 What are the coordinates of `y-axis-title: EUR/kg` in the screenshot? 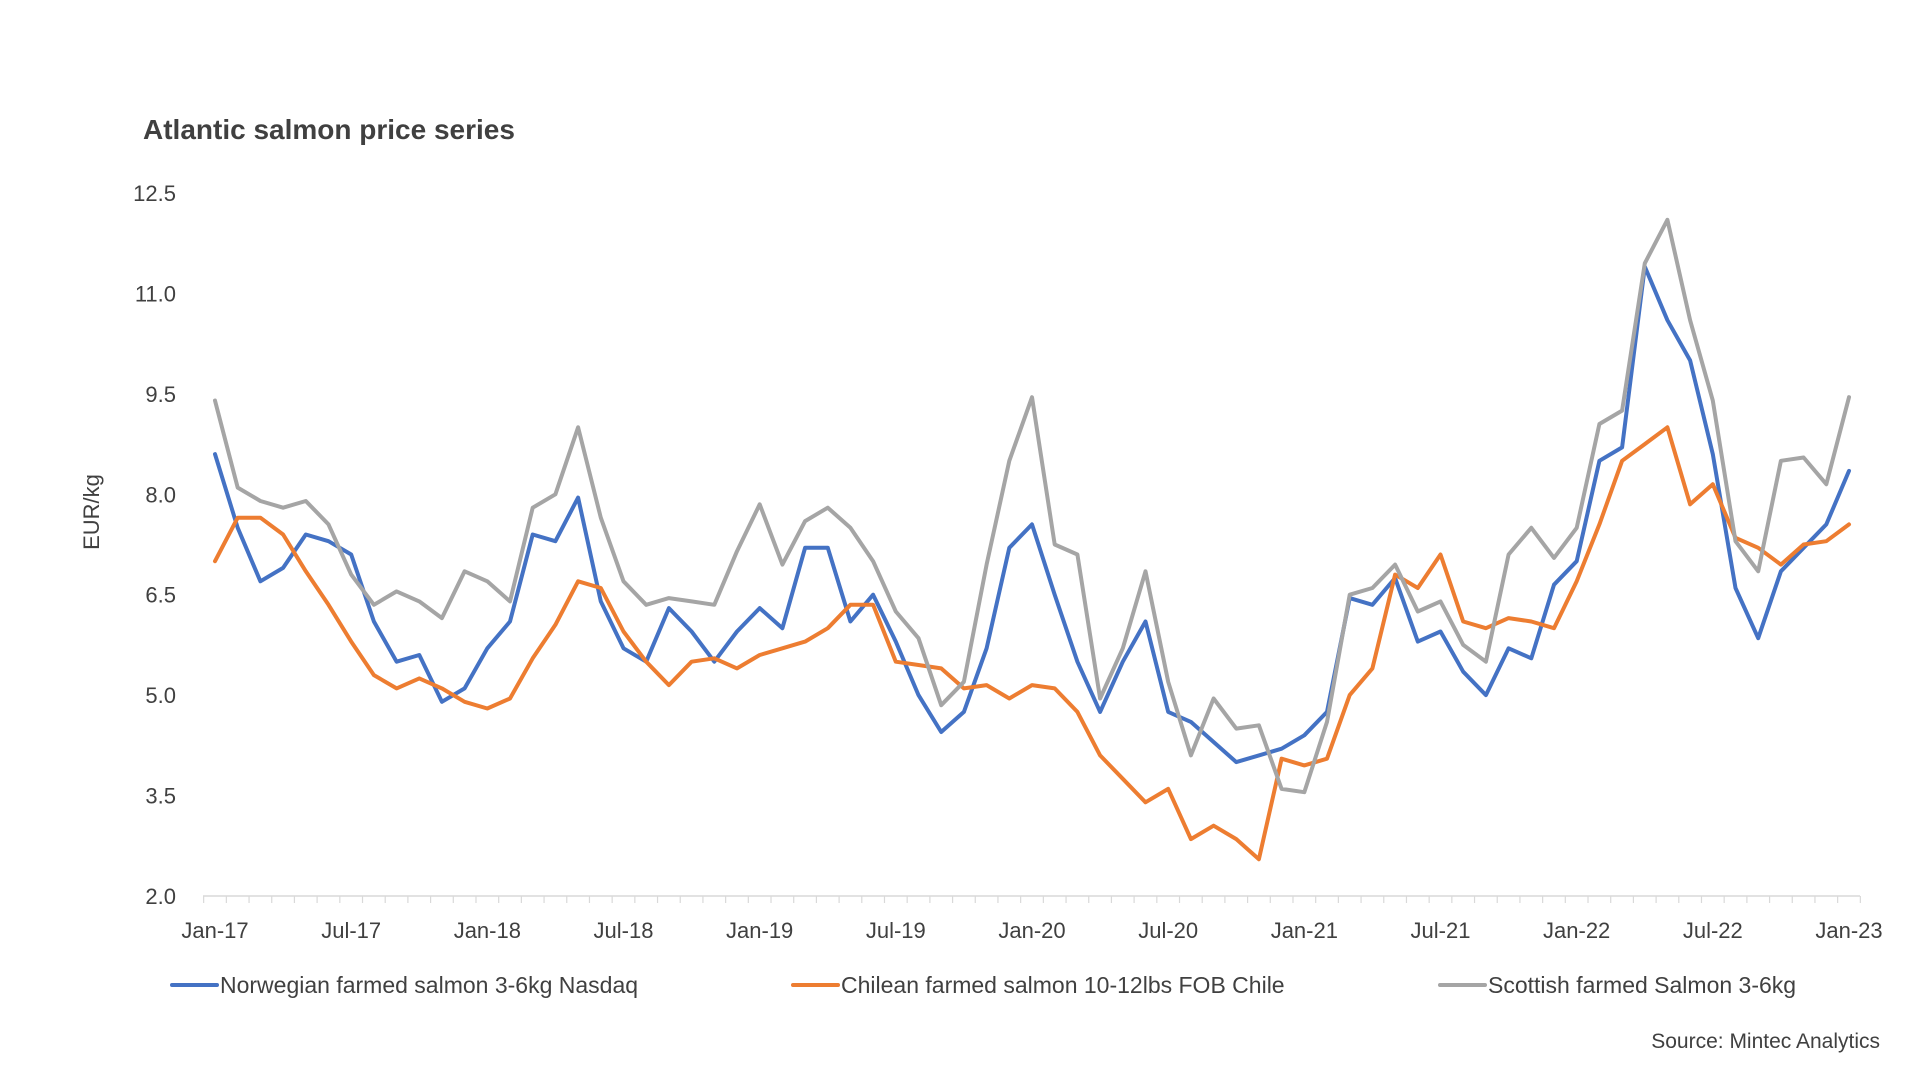 It's located at (91, 512).